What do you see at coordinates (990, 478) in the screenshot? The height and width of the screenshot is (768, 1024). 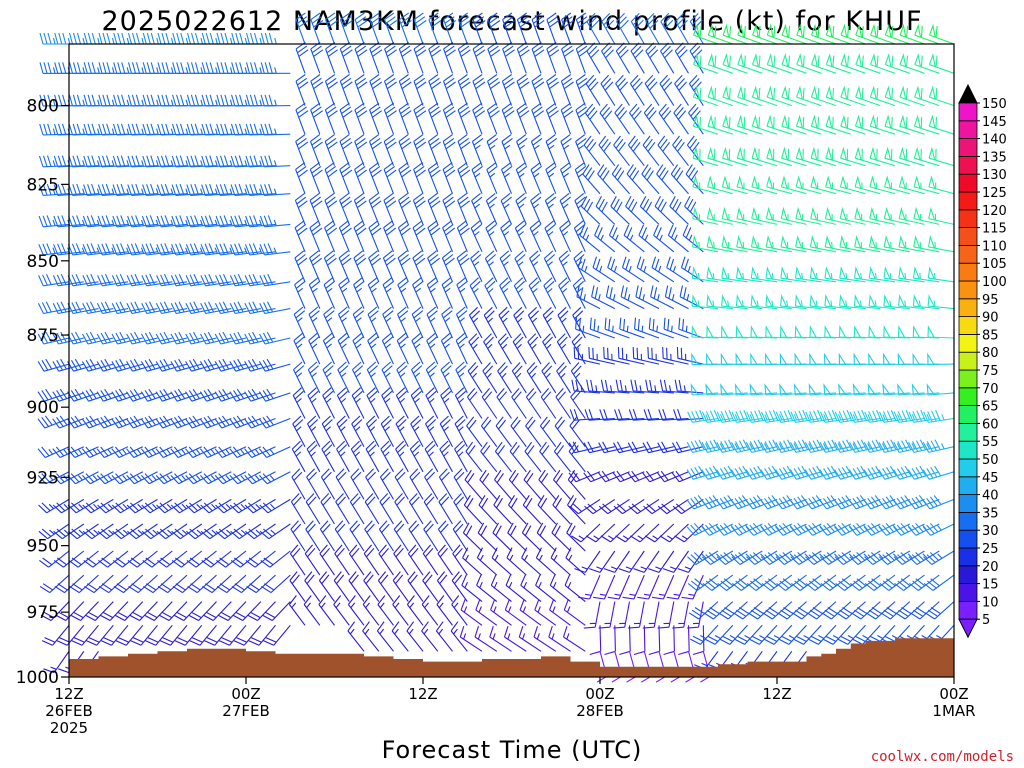 I see `colorbar-label: 45` at bounding box center [990, 478].